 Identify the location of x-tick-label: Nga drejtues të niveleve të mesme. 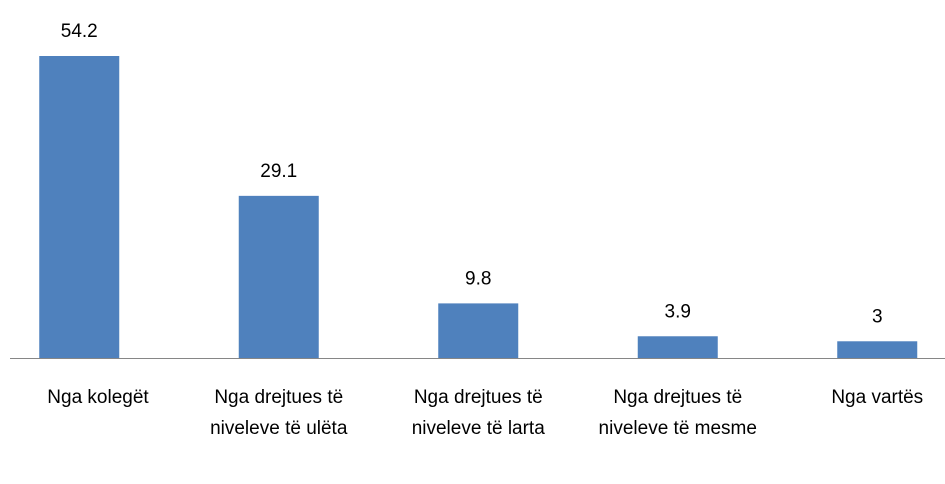
(677, 413).